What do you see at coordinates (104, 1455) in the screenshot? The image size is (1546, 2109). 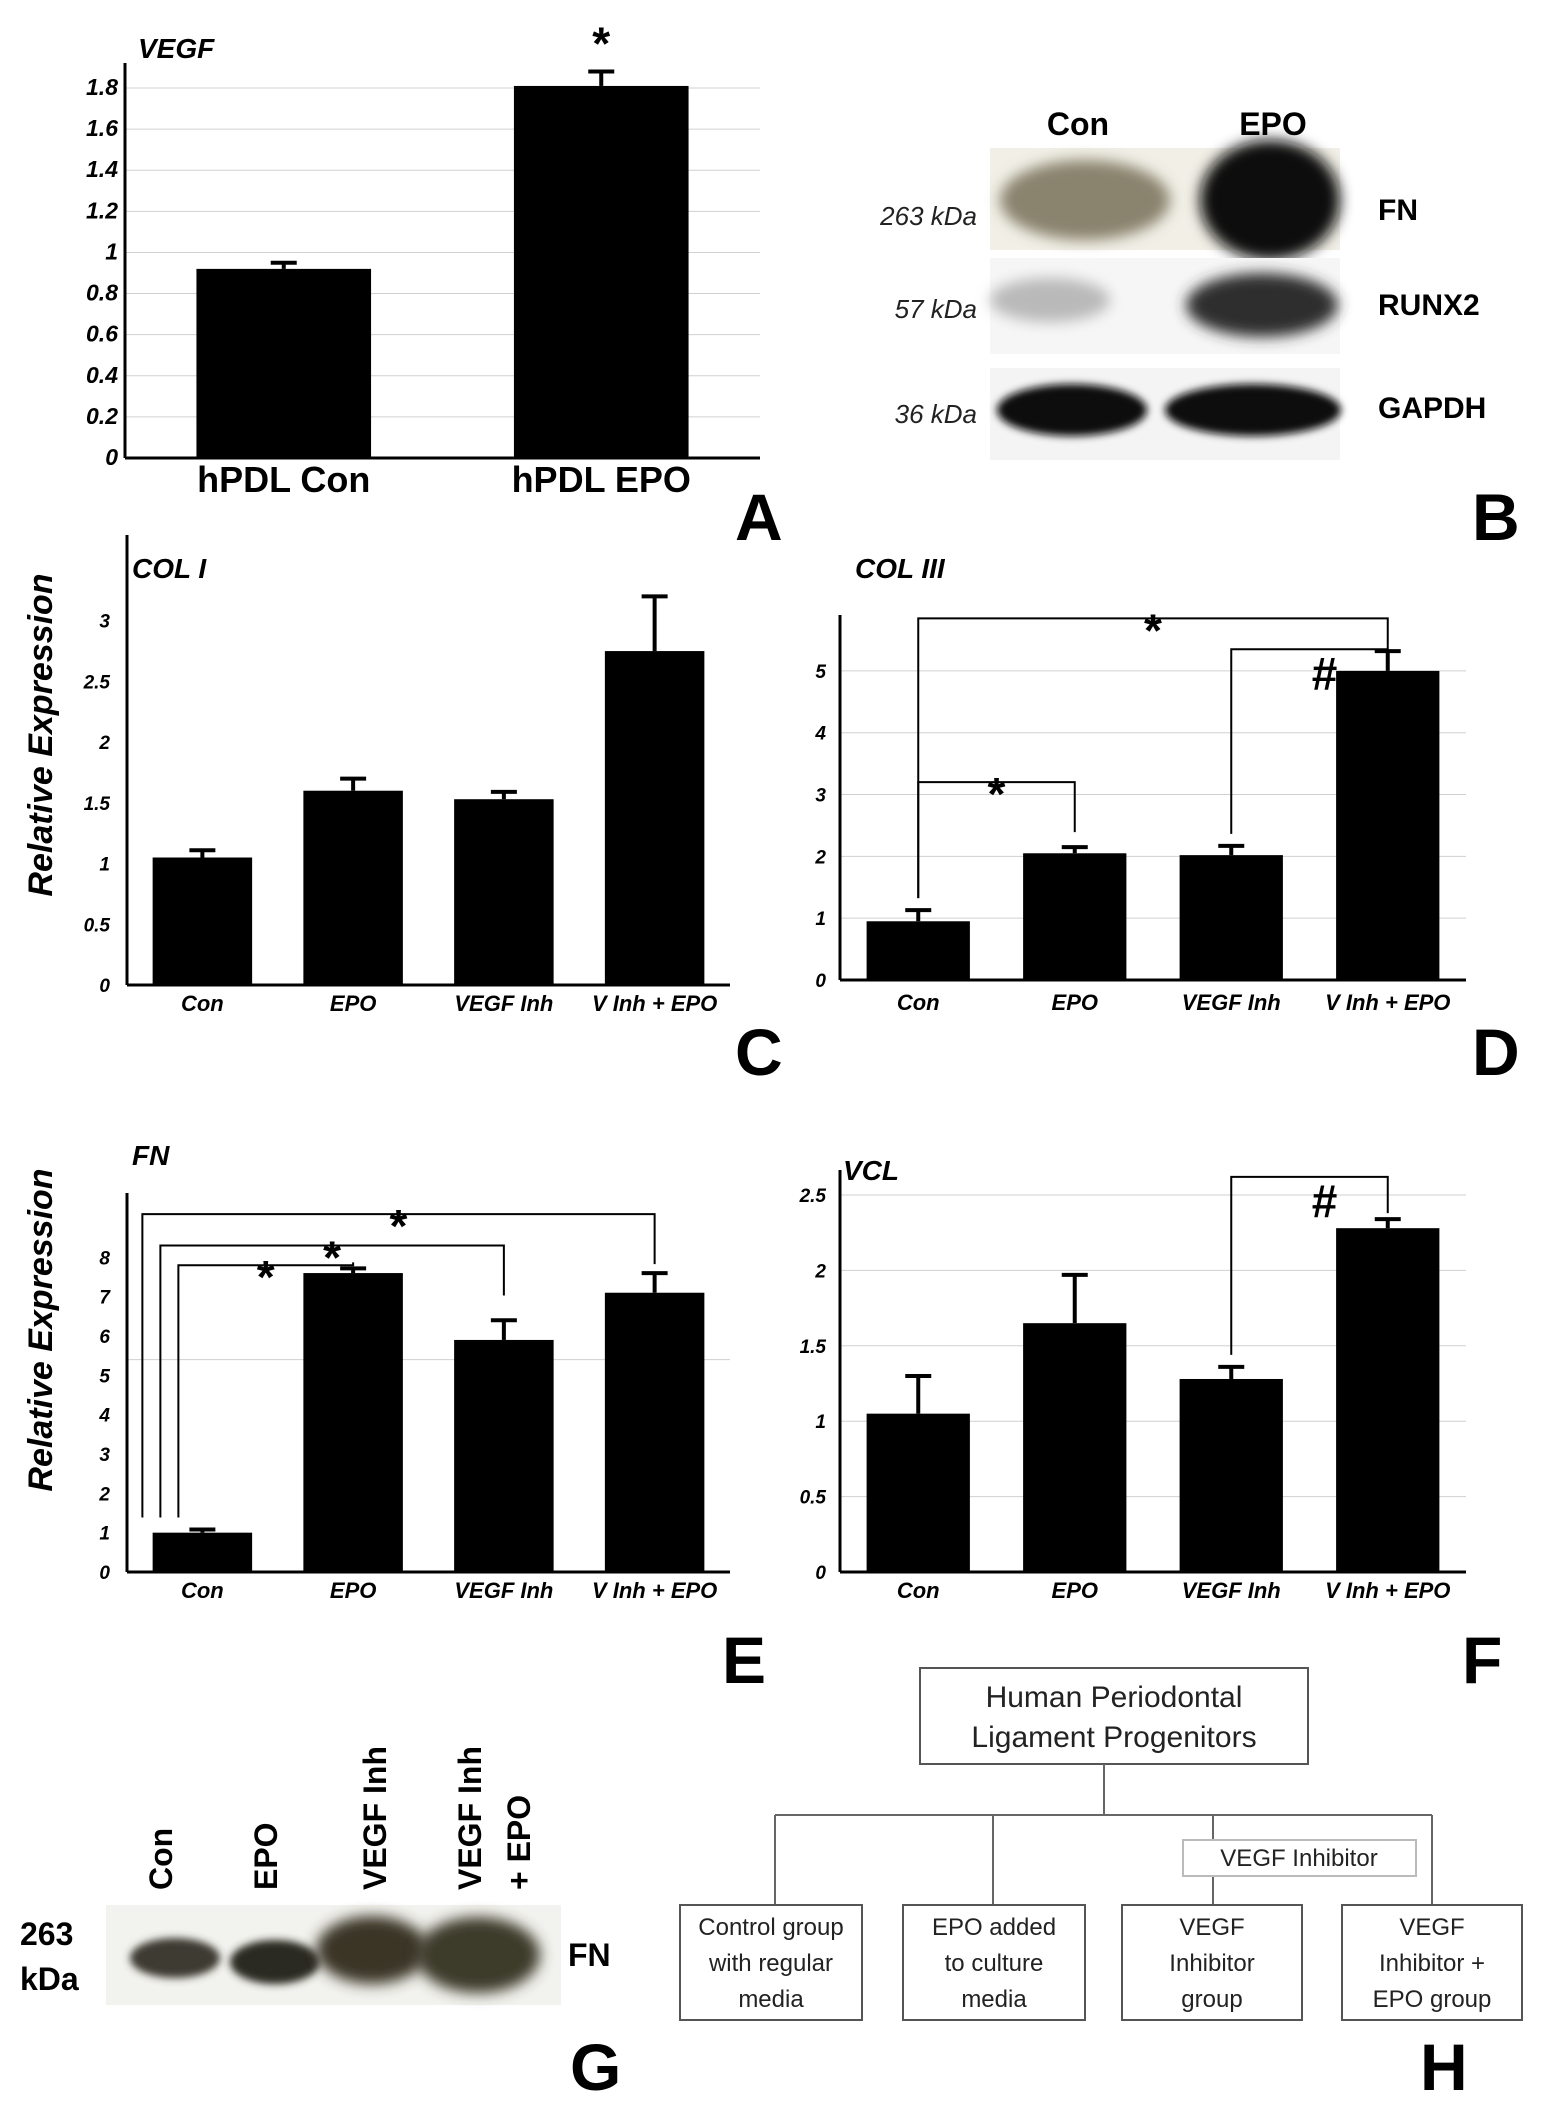 I see `fn-tick-label: 3` at bounding box center [104, 1455].